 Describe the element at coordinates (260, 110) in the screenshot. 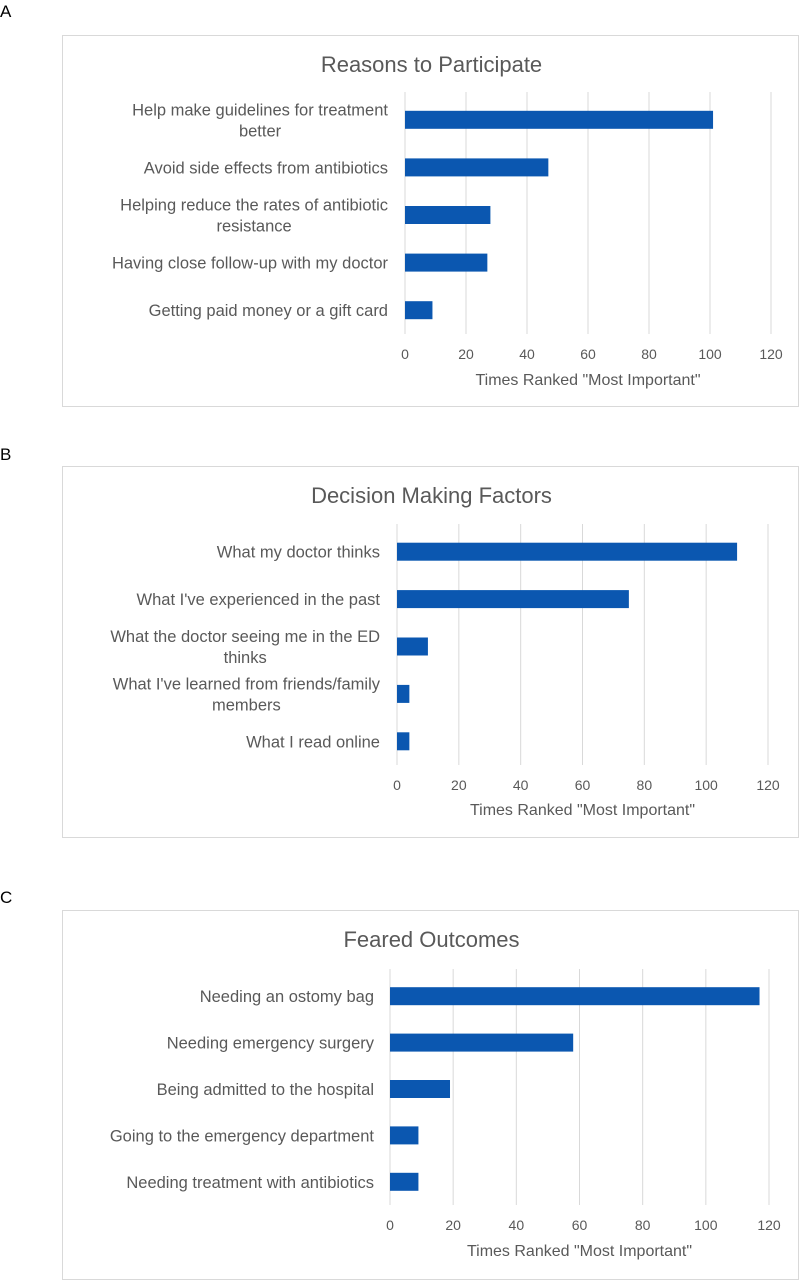

I see `category-label-line: Help make guidelines for treatment` at that location.